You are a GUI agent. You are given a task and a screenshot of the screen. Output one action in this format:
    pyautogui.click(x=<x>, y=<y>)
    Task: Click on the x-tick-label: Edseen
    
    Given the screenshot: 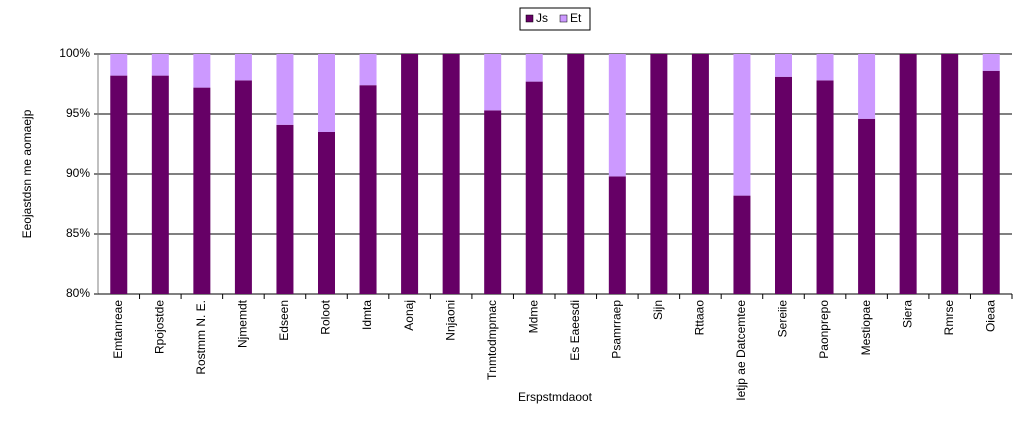 What is the action you would take?
    pyautogui.click(x=284, y=320)
    